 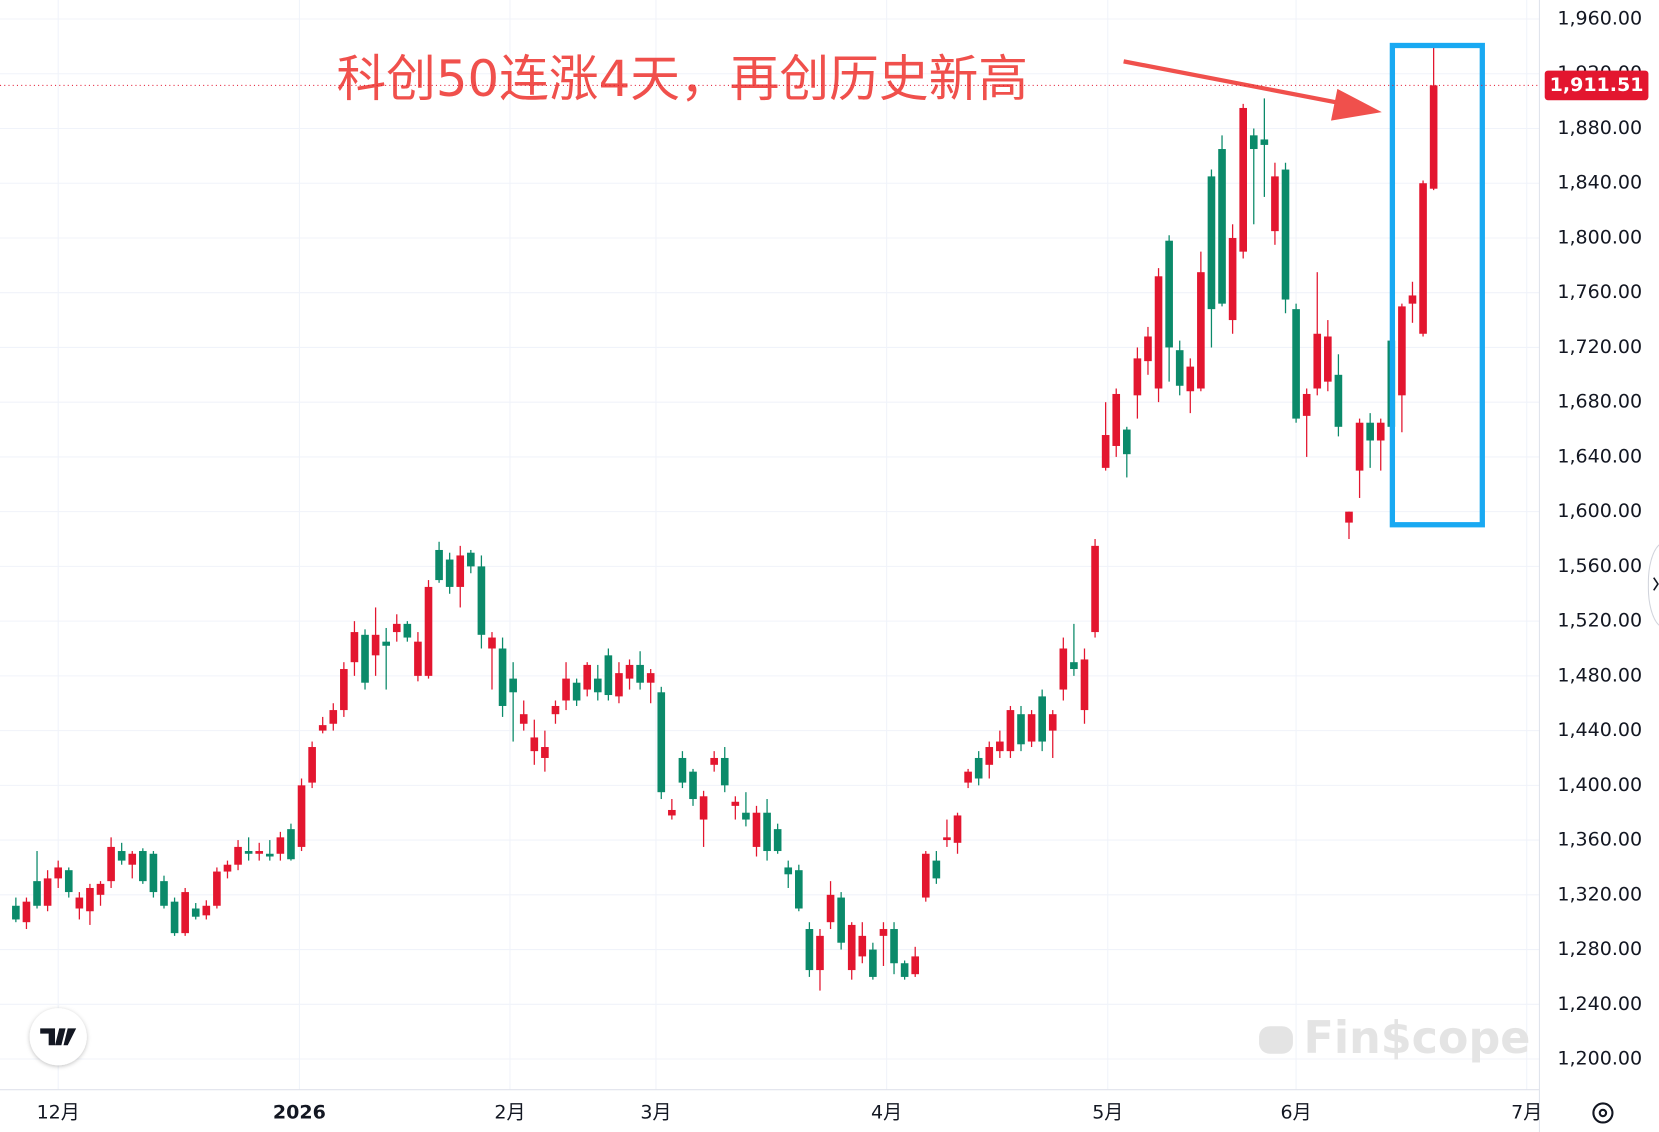 I want to click on x-tick-label: 5月, so click(x=1107, y=1112).